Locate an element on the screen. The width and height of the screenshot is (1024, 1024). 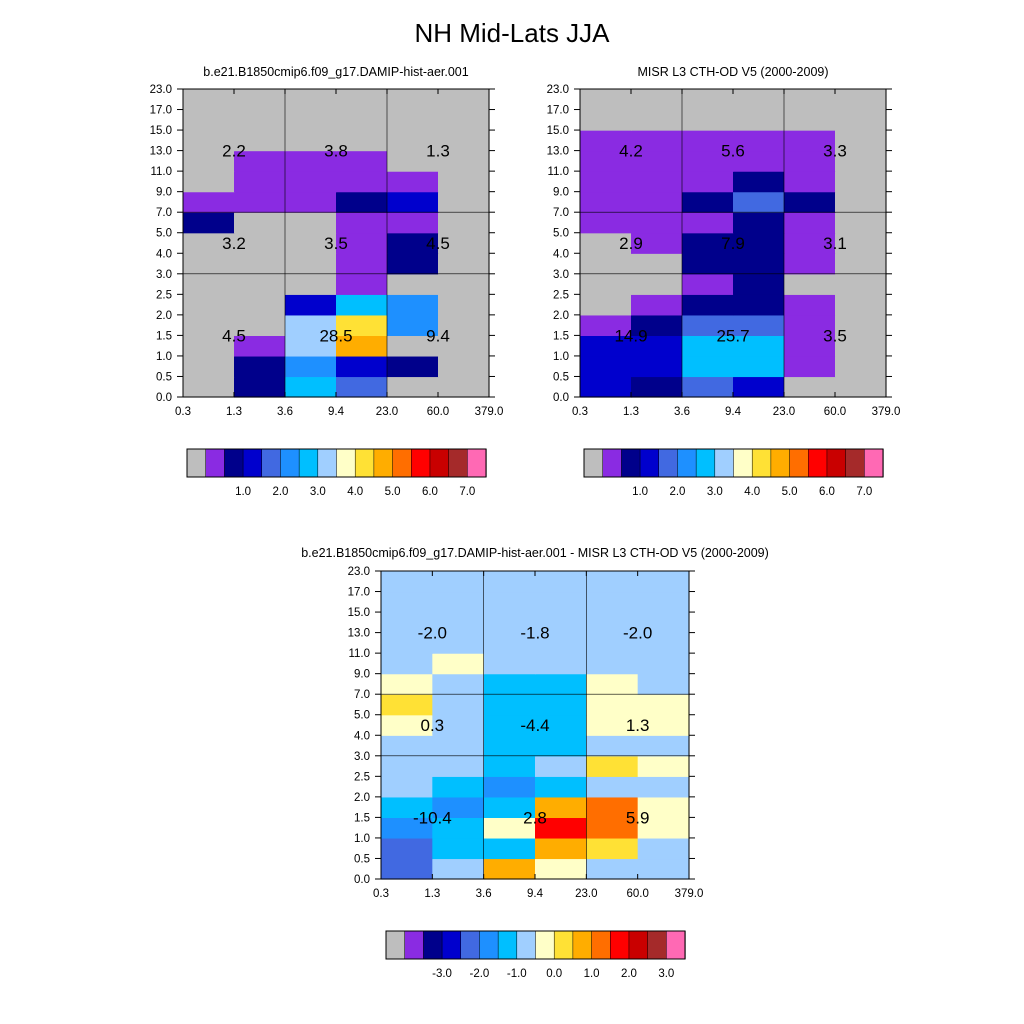
x-tick-label: 1.3 is located at coordinates (234, 412).